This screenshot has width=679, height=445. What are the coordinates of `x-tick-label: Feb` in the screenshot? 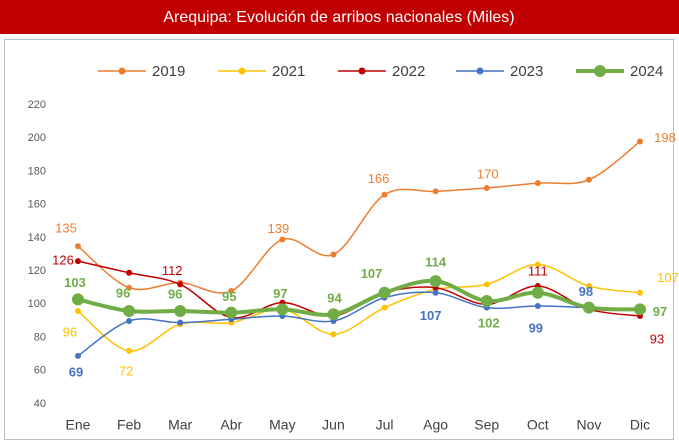 It's located at (129, 425).